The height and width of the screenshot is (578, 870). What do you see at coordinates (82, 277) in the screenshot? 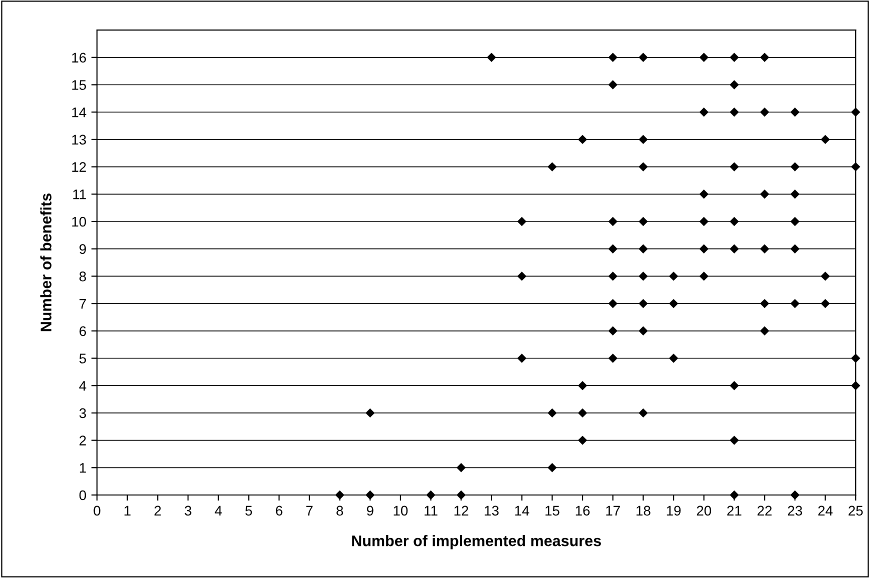
I see `y-tick-label: 8` at bounding box center [82, 277].